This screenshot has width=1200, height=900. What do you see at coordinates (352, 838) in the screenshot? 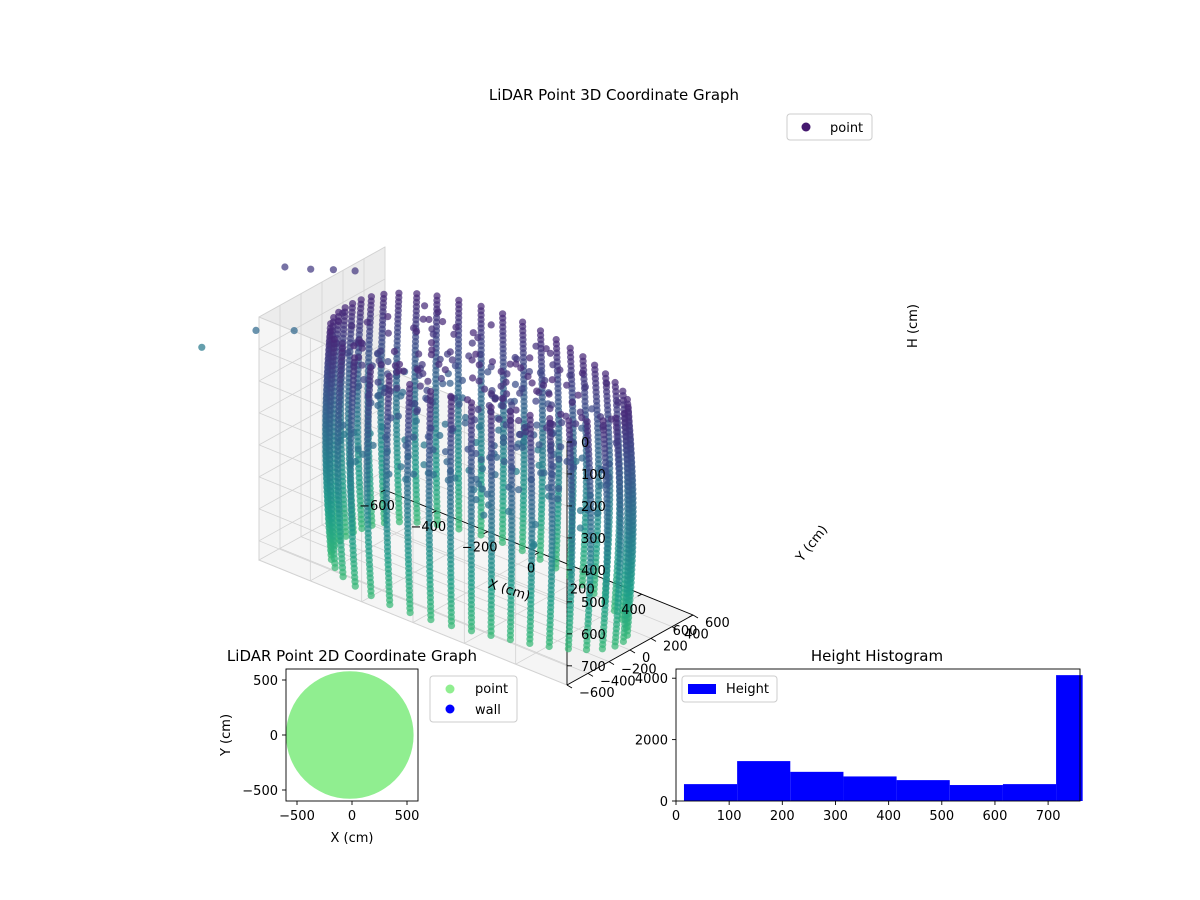
I see `chart-2d-xlabel: X (cm)` at bounding box center [352, 838].